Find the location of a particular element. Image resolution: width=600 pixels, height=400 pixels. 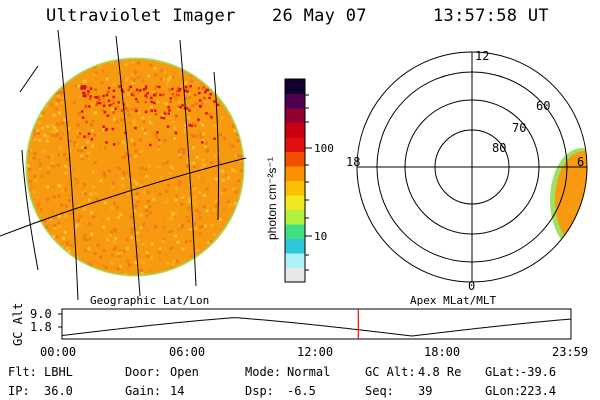

time-label: 13:57:58 UT is located at coordinates (491, 16).